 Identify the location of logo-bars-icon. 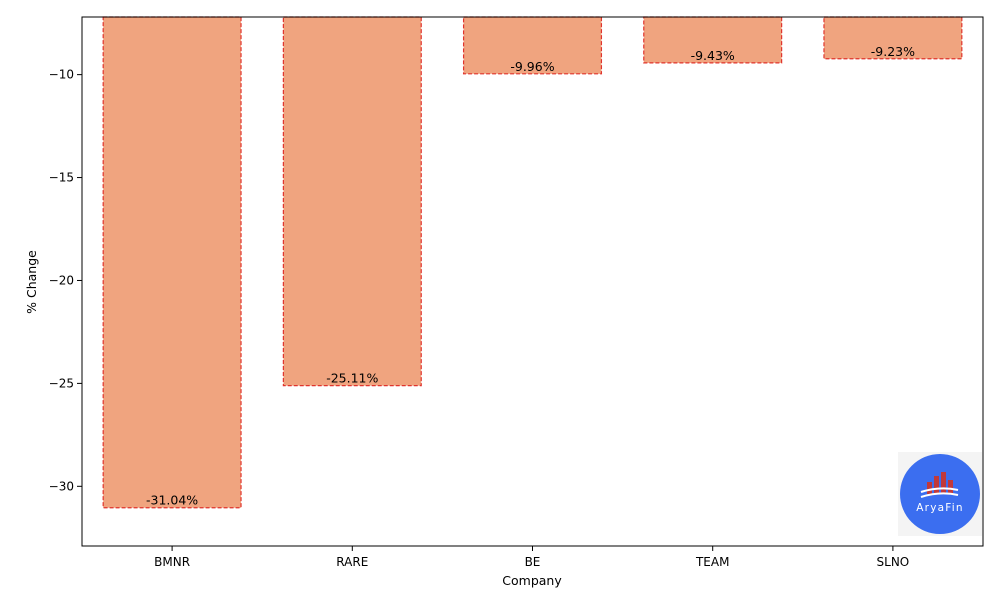
(939, 485).